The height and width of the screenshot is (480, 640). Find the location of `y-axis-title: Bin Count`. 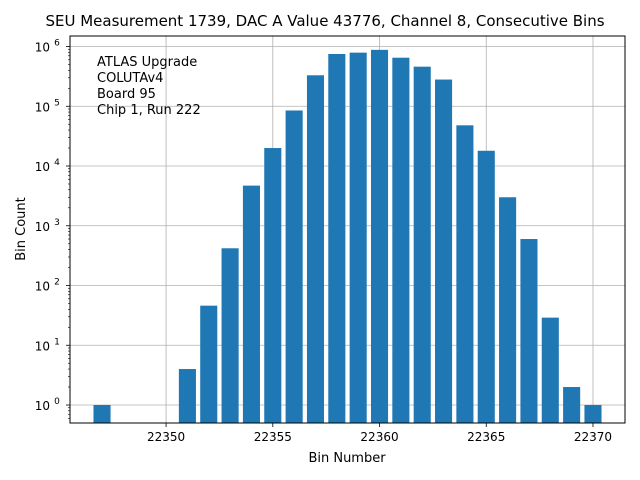

y-axis-title: Bin Count is located at coordinates (21, 229).